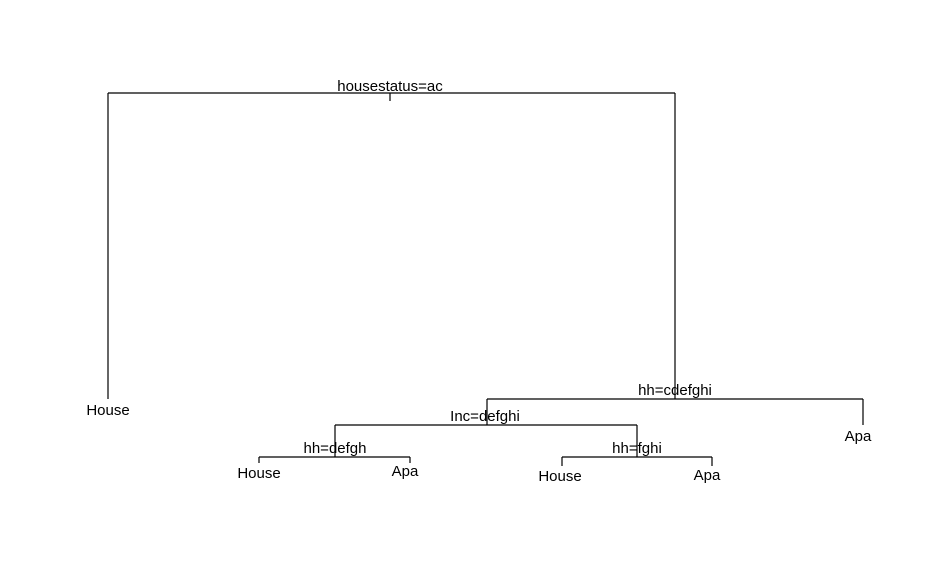 This screenshot has width=934, height=578. Describe the element at coordinates (107, 410) in the screenshot. I see `leaf-label-house-1: House` at that location.